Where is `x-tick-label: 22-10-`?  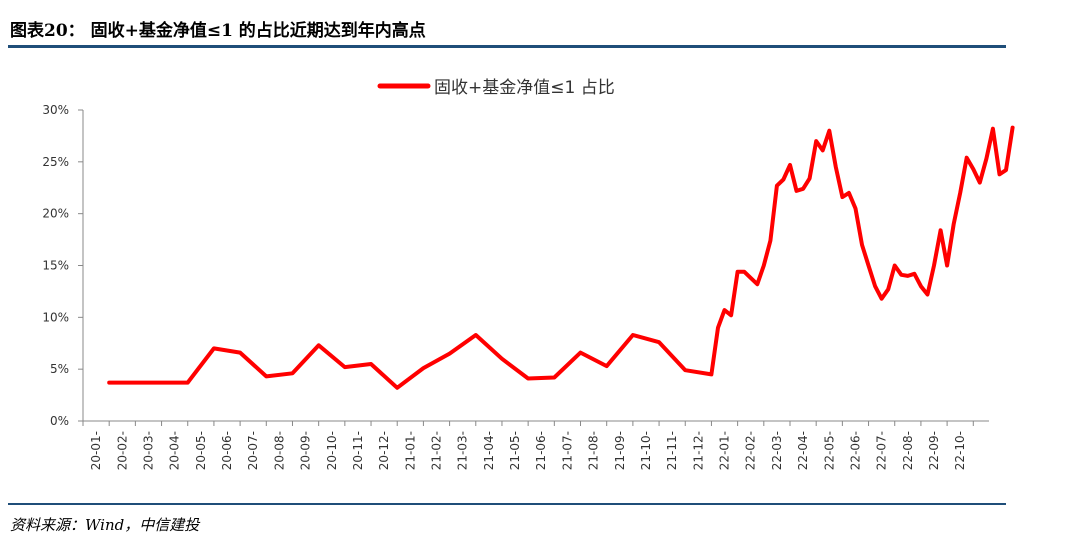 x-tick-label: 22-10- is located at coordinates (960, 450).